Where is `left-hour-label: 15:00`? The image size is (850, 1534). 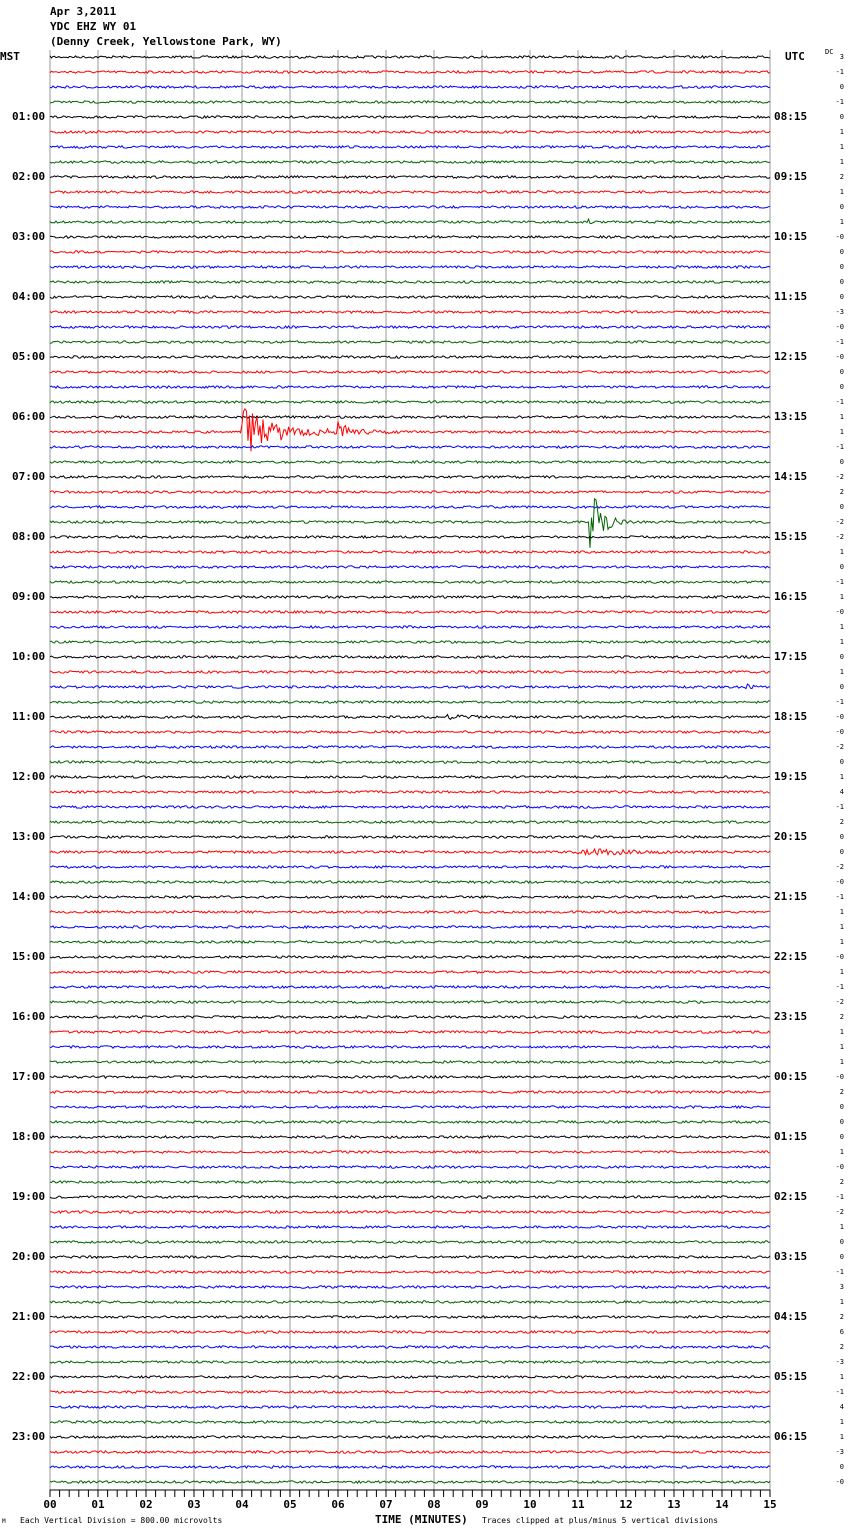
left-hour-label: 15:00 is located at coordinates (29, 956).